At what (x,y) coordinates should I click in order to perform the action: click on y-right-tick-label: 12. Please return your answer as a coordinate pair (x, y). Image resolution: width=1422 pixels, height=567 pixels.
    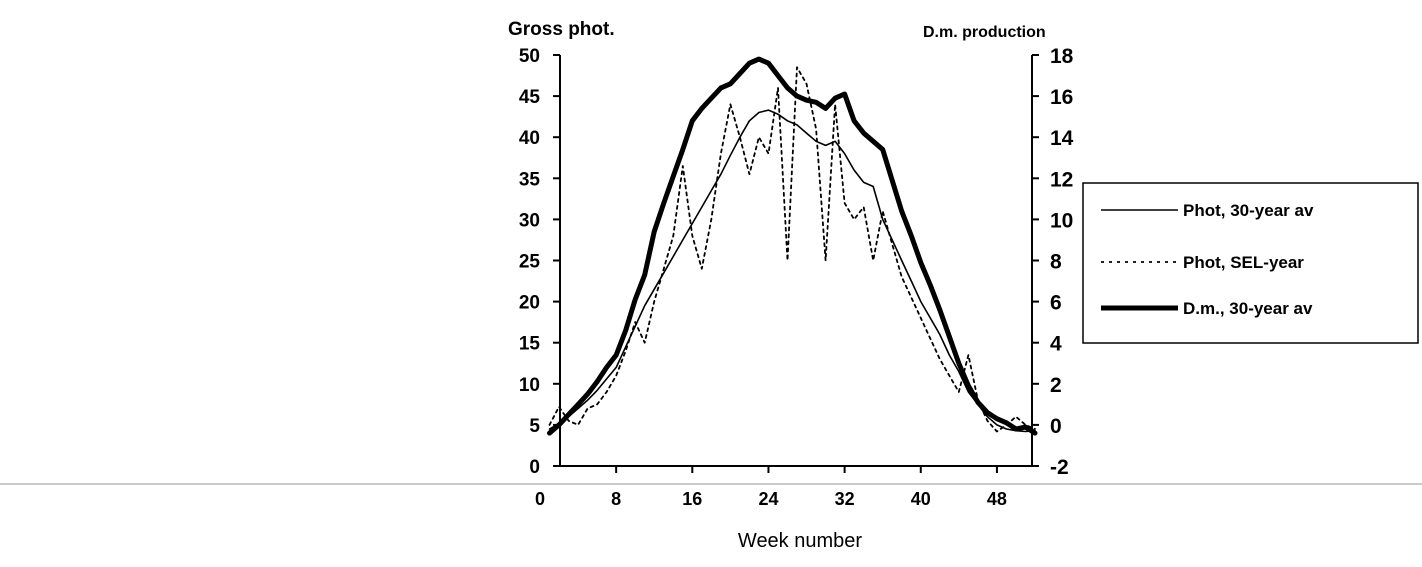
    Looking at the image, I should click on (1061, 179).